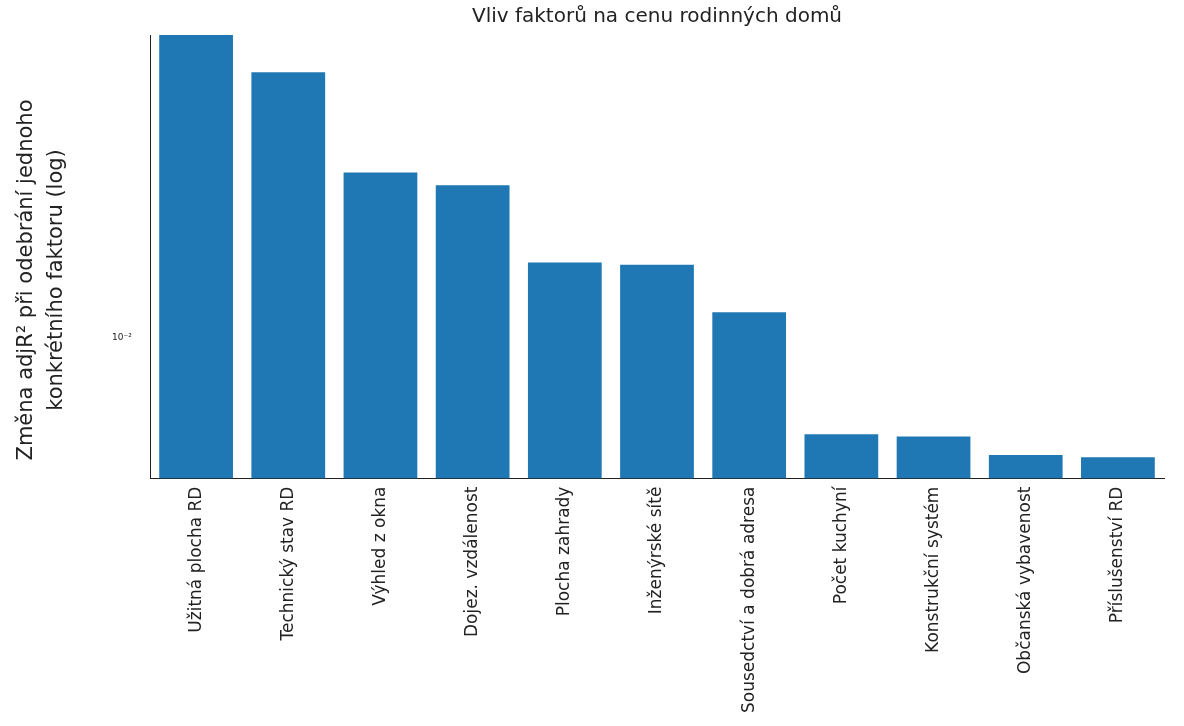 The height and width of the screenshot is (726, 1184). Describe the element at coordinates (40, 280) in the screenshot. I see `y-axis-title: Změna adjR² při odebrání jednoho konkrétního faktoru (log)` at that location.